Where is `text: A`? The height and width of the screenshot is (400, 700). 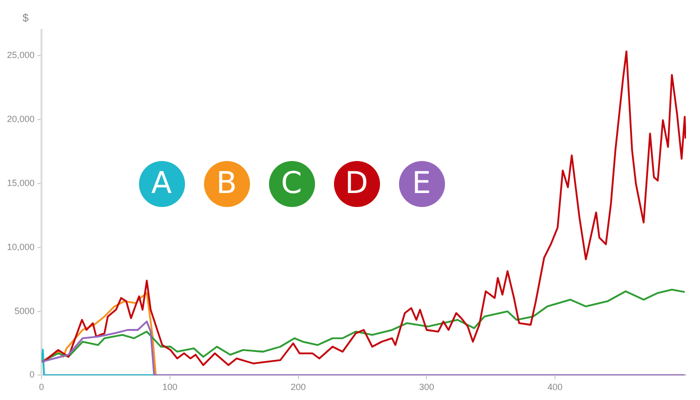
text: A is located at coordinates (161, 184).